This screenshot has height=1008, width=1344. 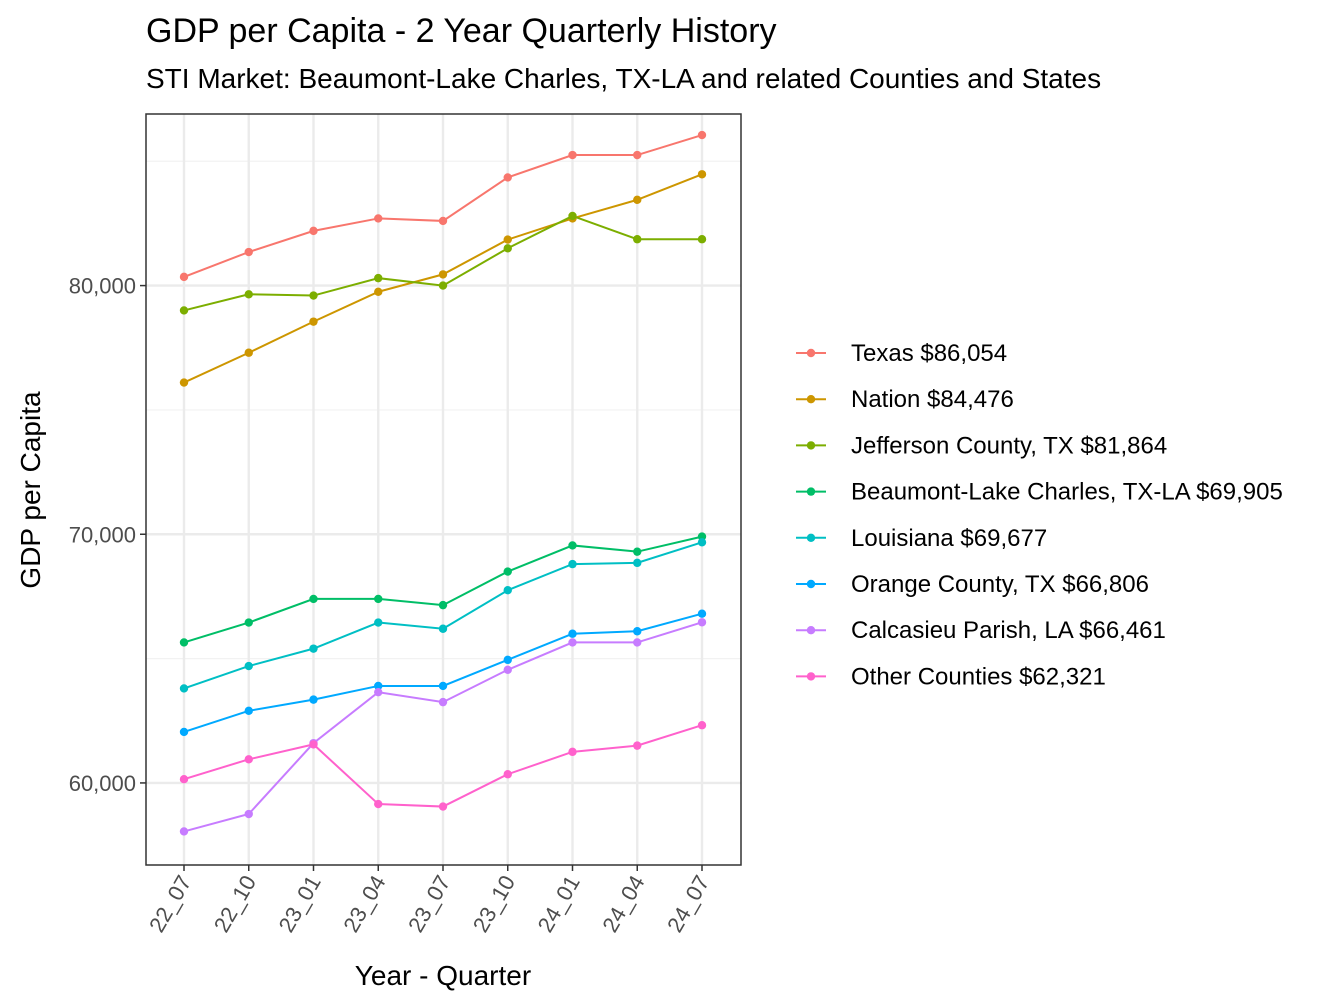 I want to click on legend-label: Beaumont-Lake Charles, TX-LA $69,905, so click(x=1067, y=492).